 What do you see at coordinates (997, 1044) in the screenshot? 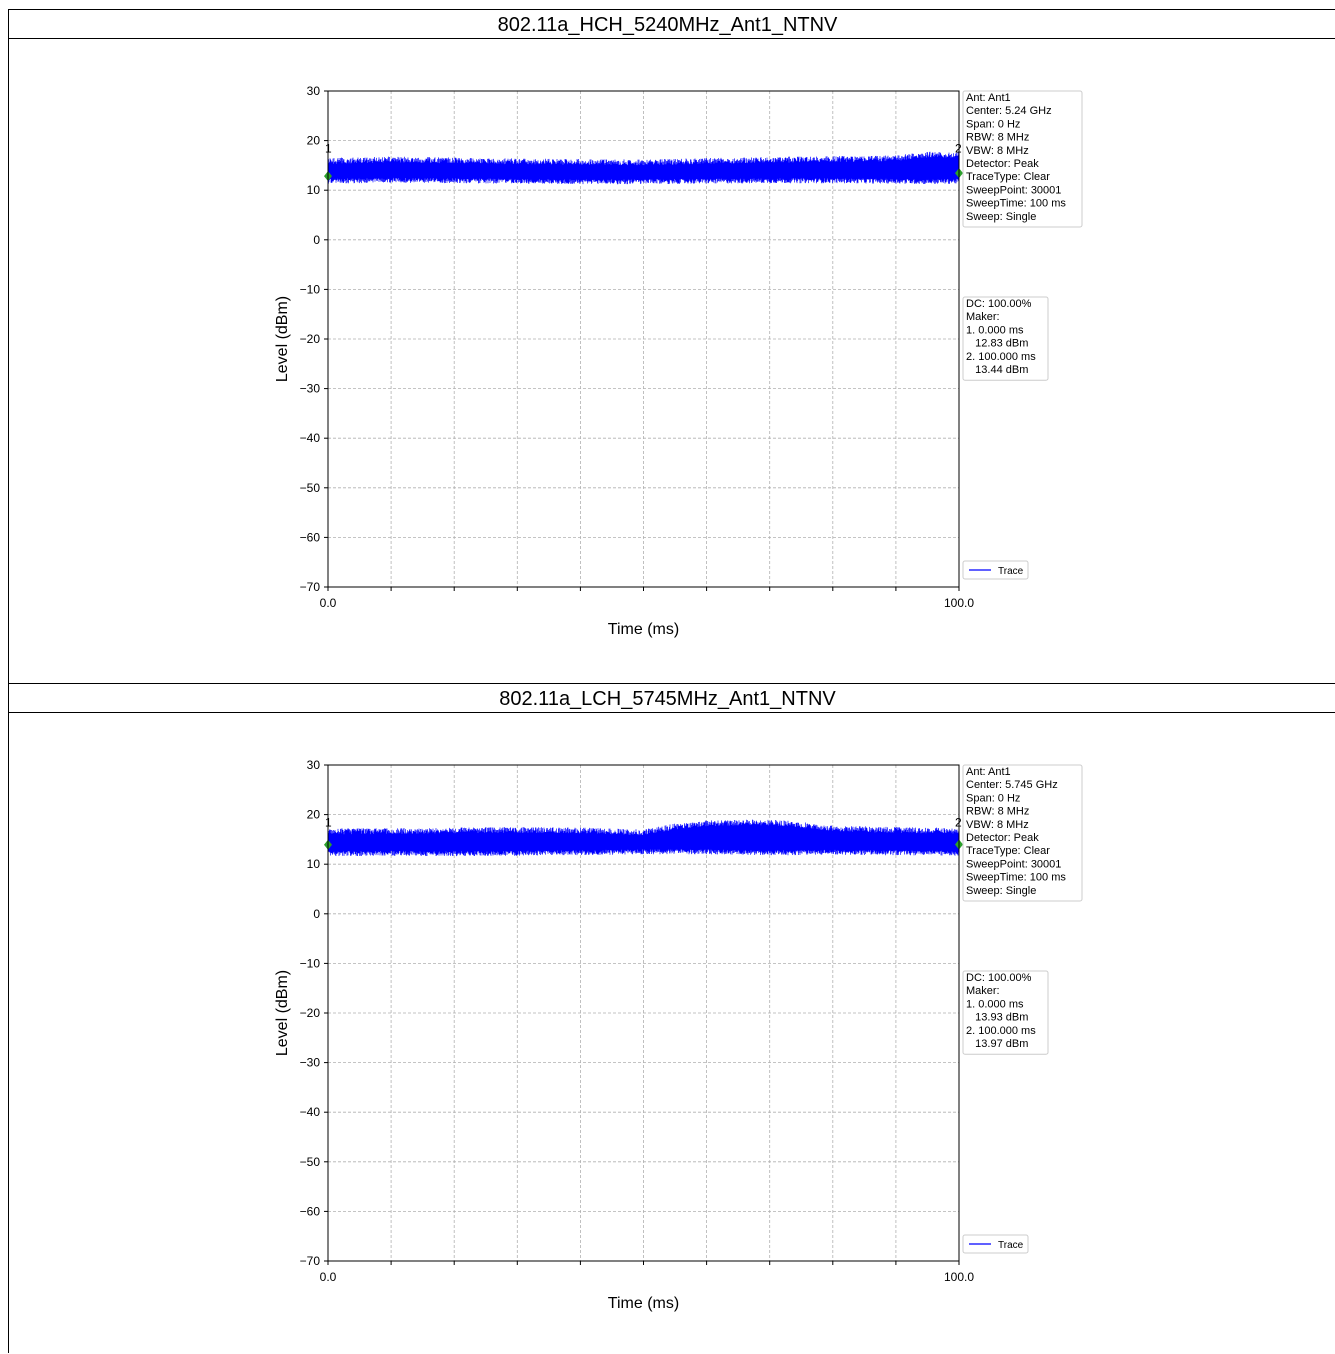
I see `marker-info-line: 13.97 dBm` at bounding box center [997, 1044].